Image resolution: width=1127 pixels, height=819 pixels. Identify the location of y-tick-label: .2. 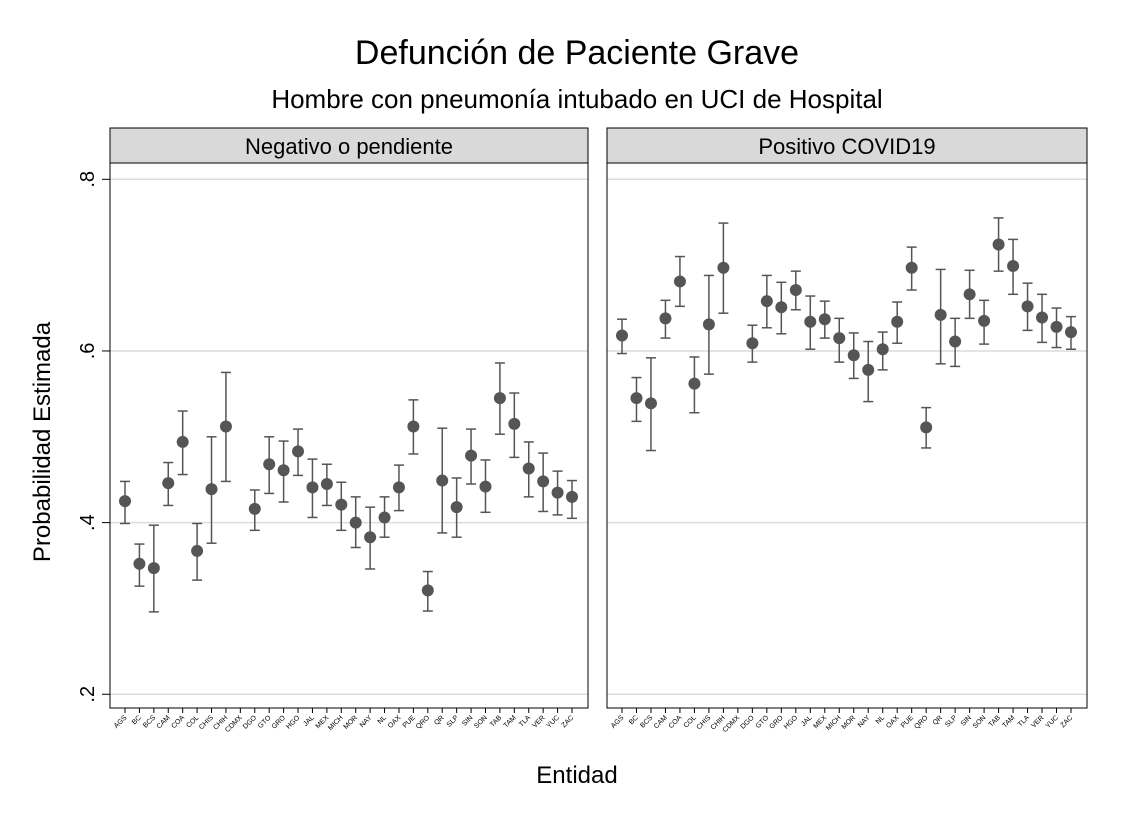
(88, 694).